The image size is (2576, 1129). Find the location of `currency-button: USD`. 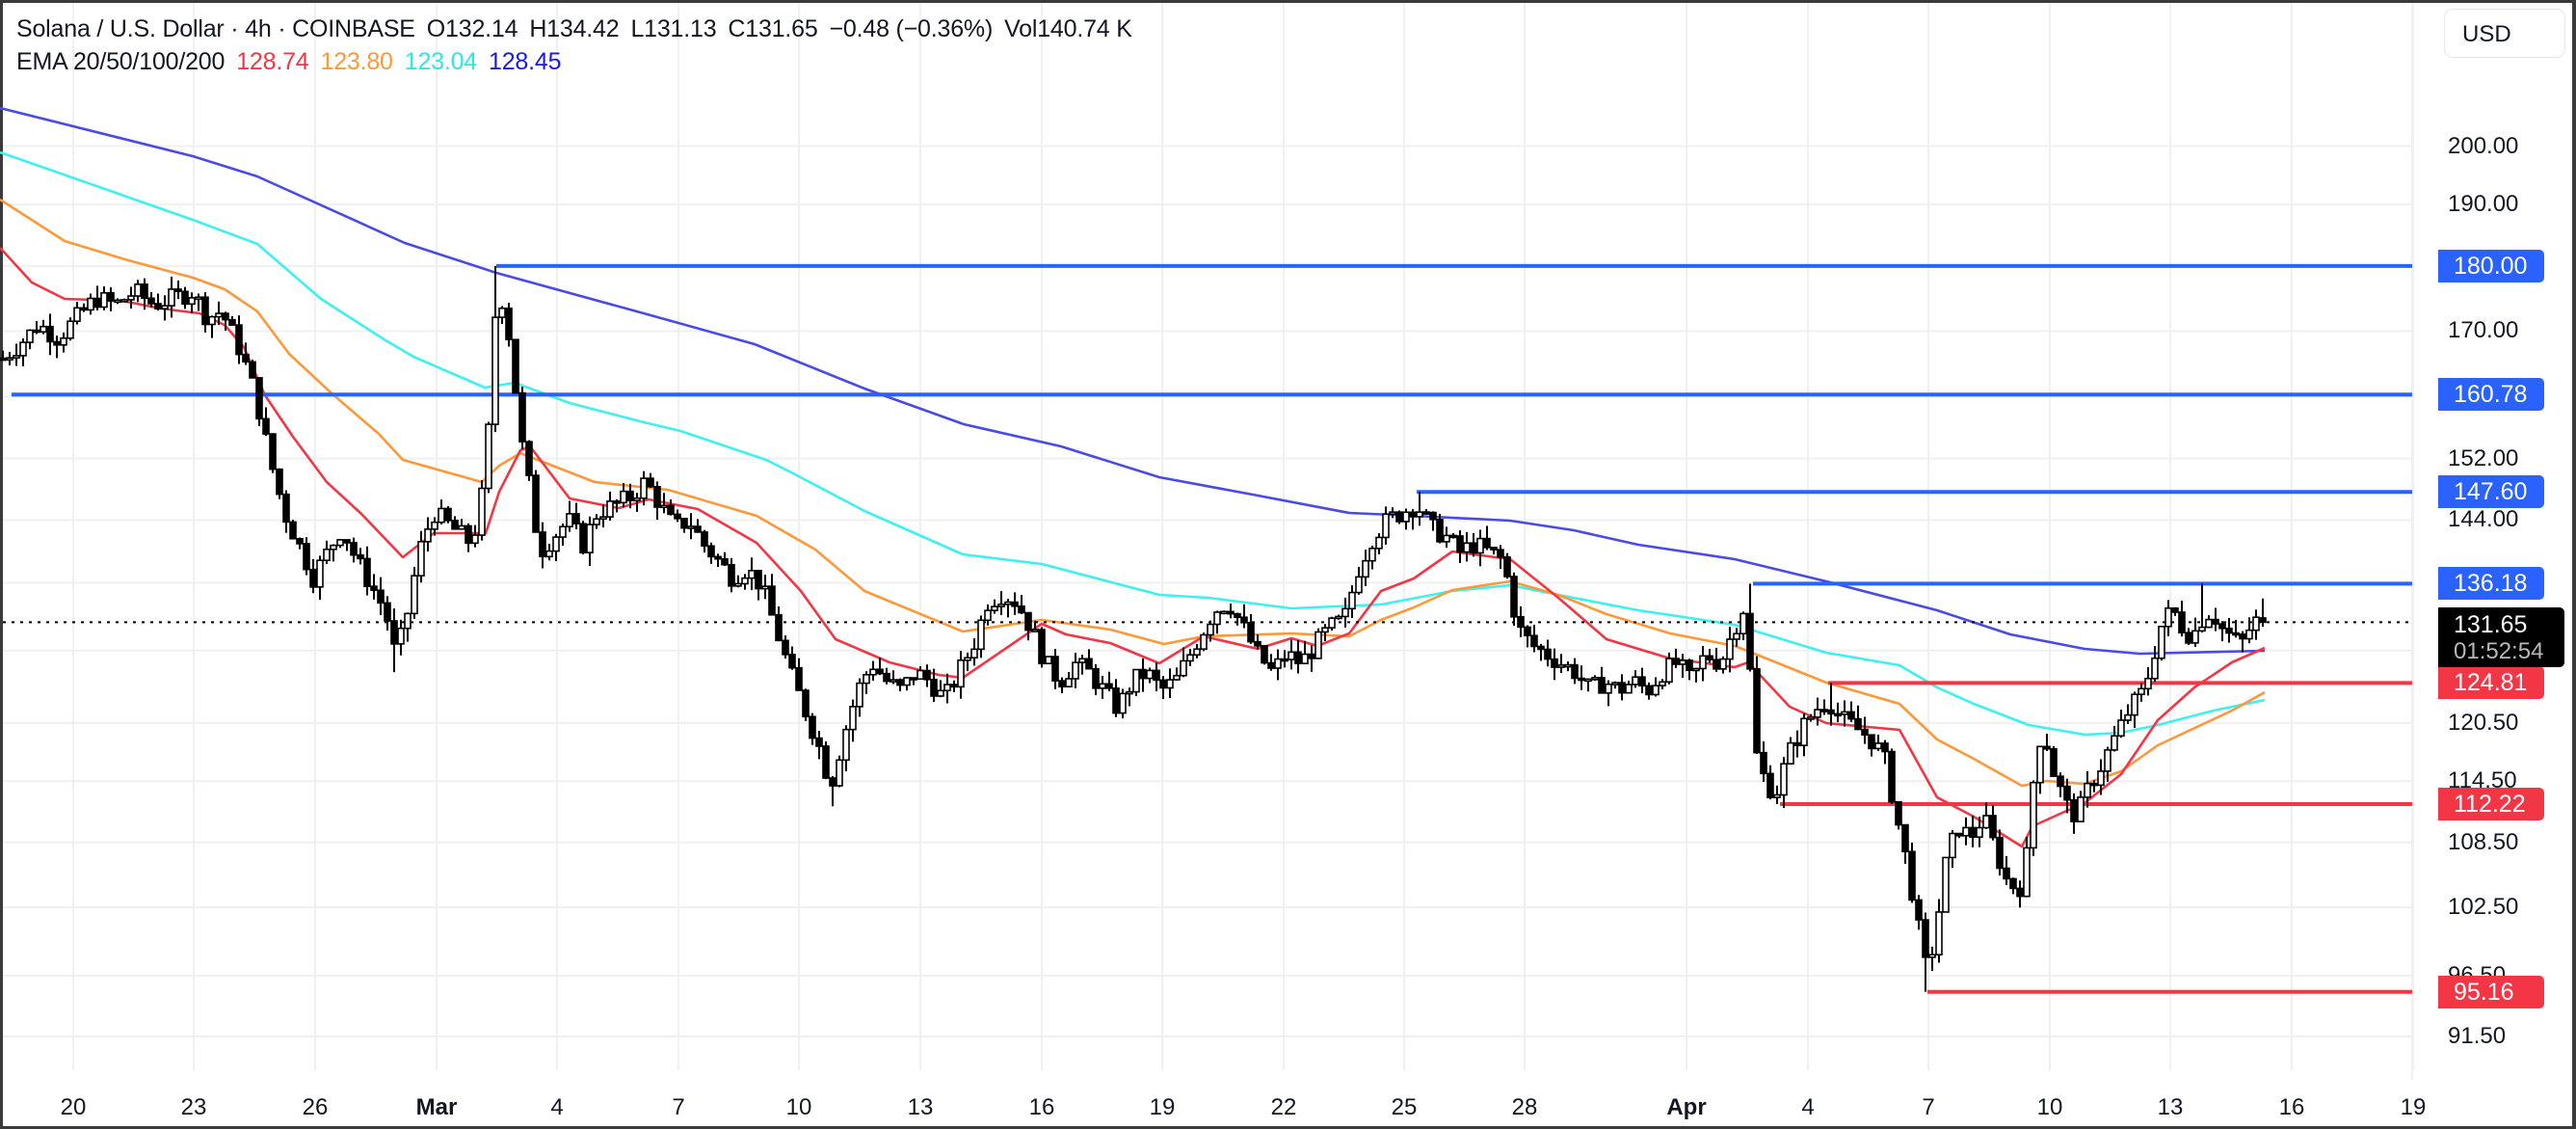

currency-button: USD is located at coordinates (2504, 33).